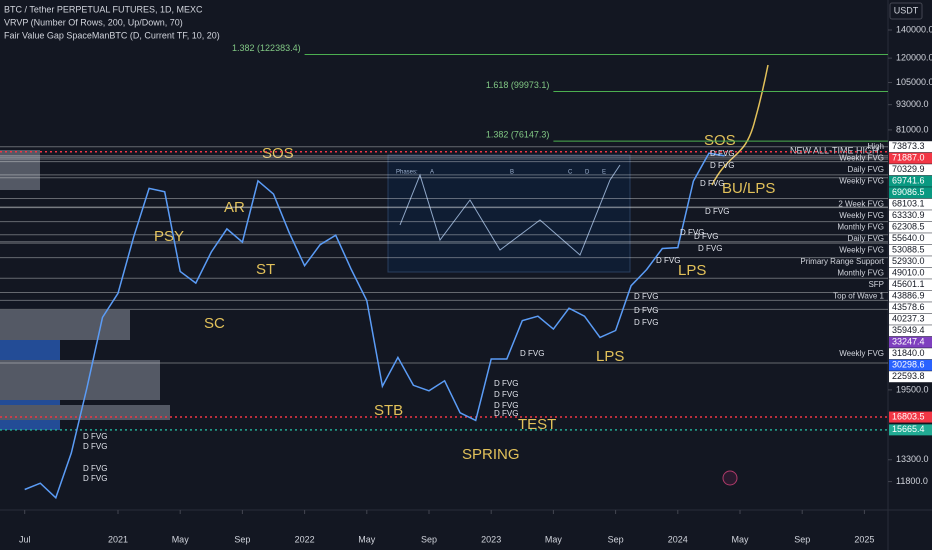  What do you see at coordinates (914, 58) in the screenshot?
I see `y-tick-label: 120000.0` at bounding box center [914, 58].